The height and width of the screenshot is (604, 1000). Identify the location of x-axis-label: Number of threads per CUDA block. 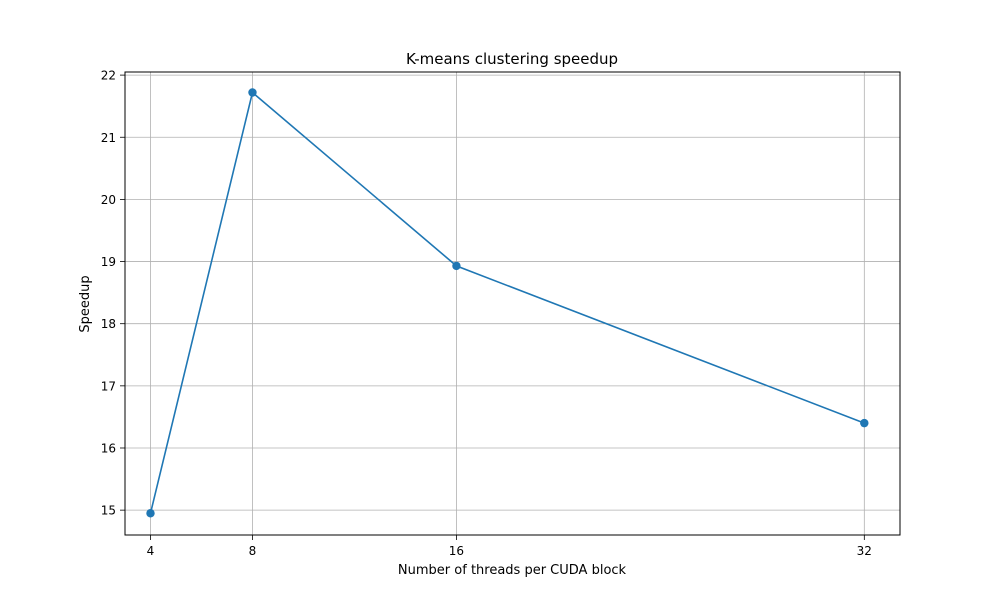
(512, 570).